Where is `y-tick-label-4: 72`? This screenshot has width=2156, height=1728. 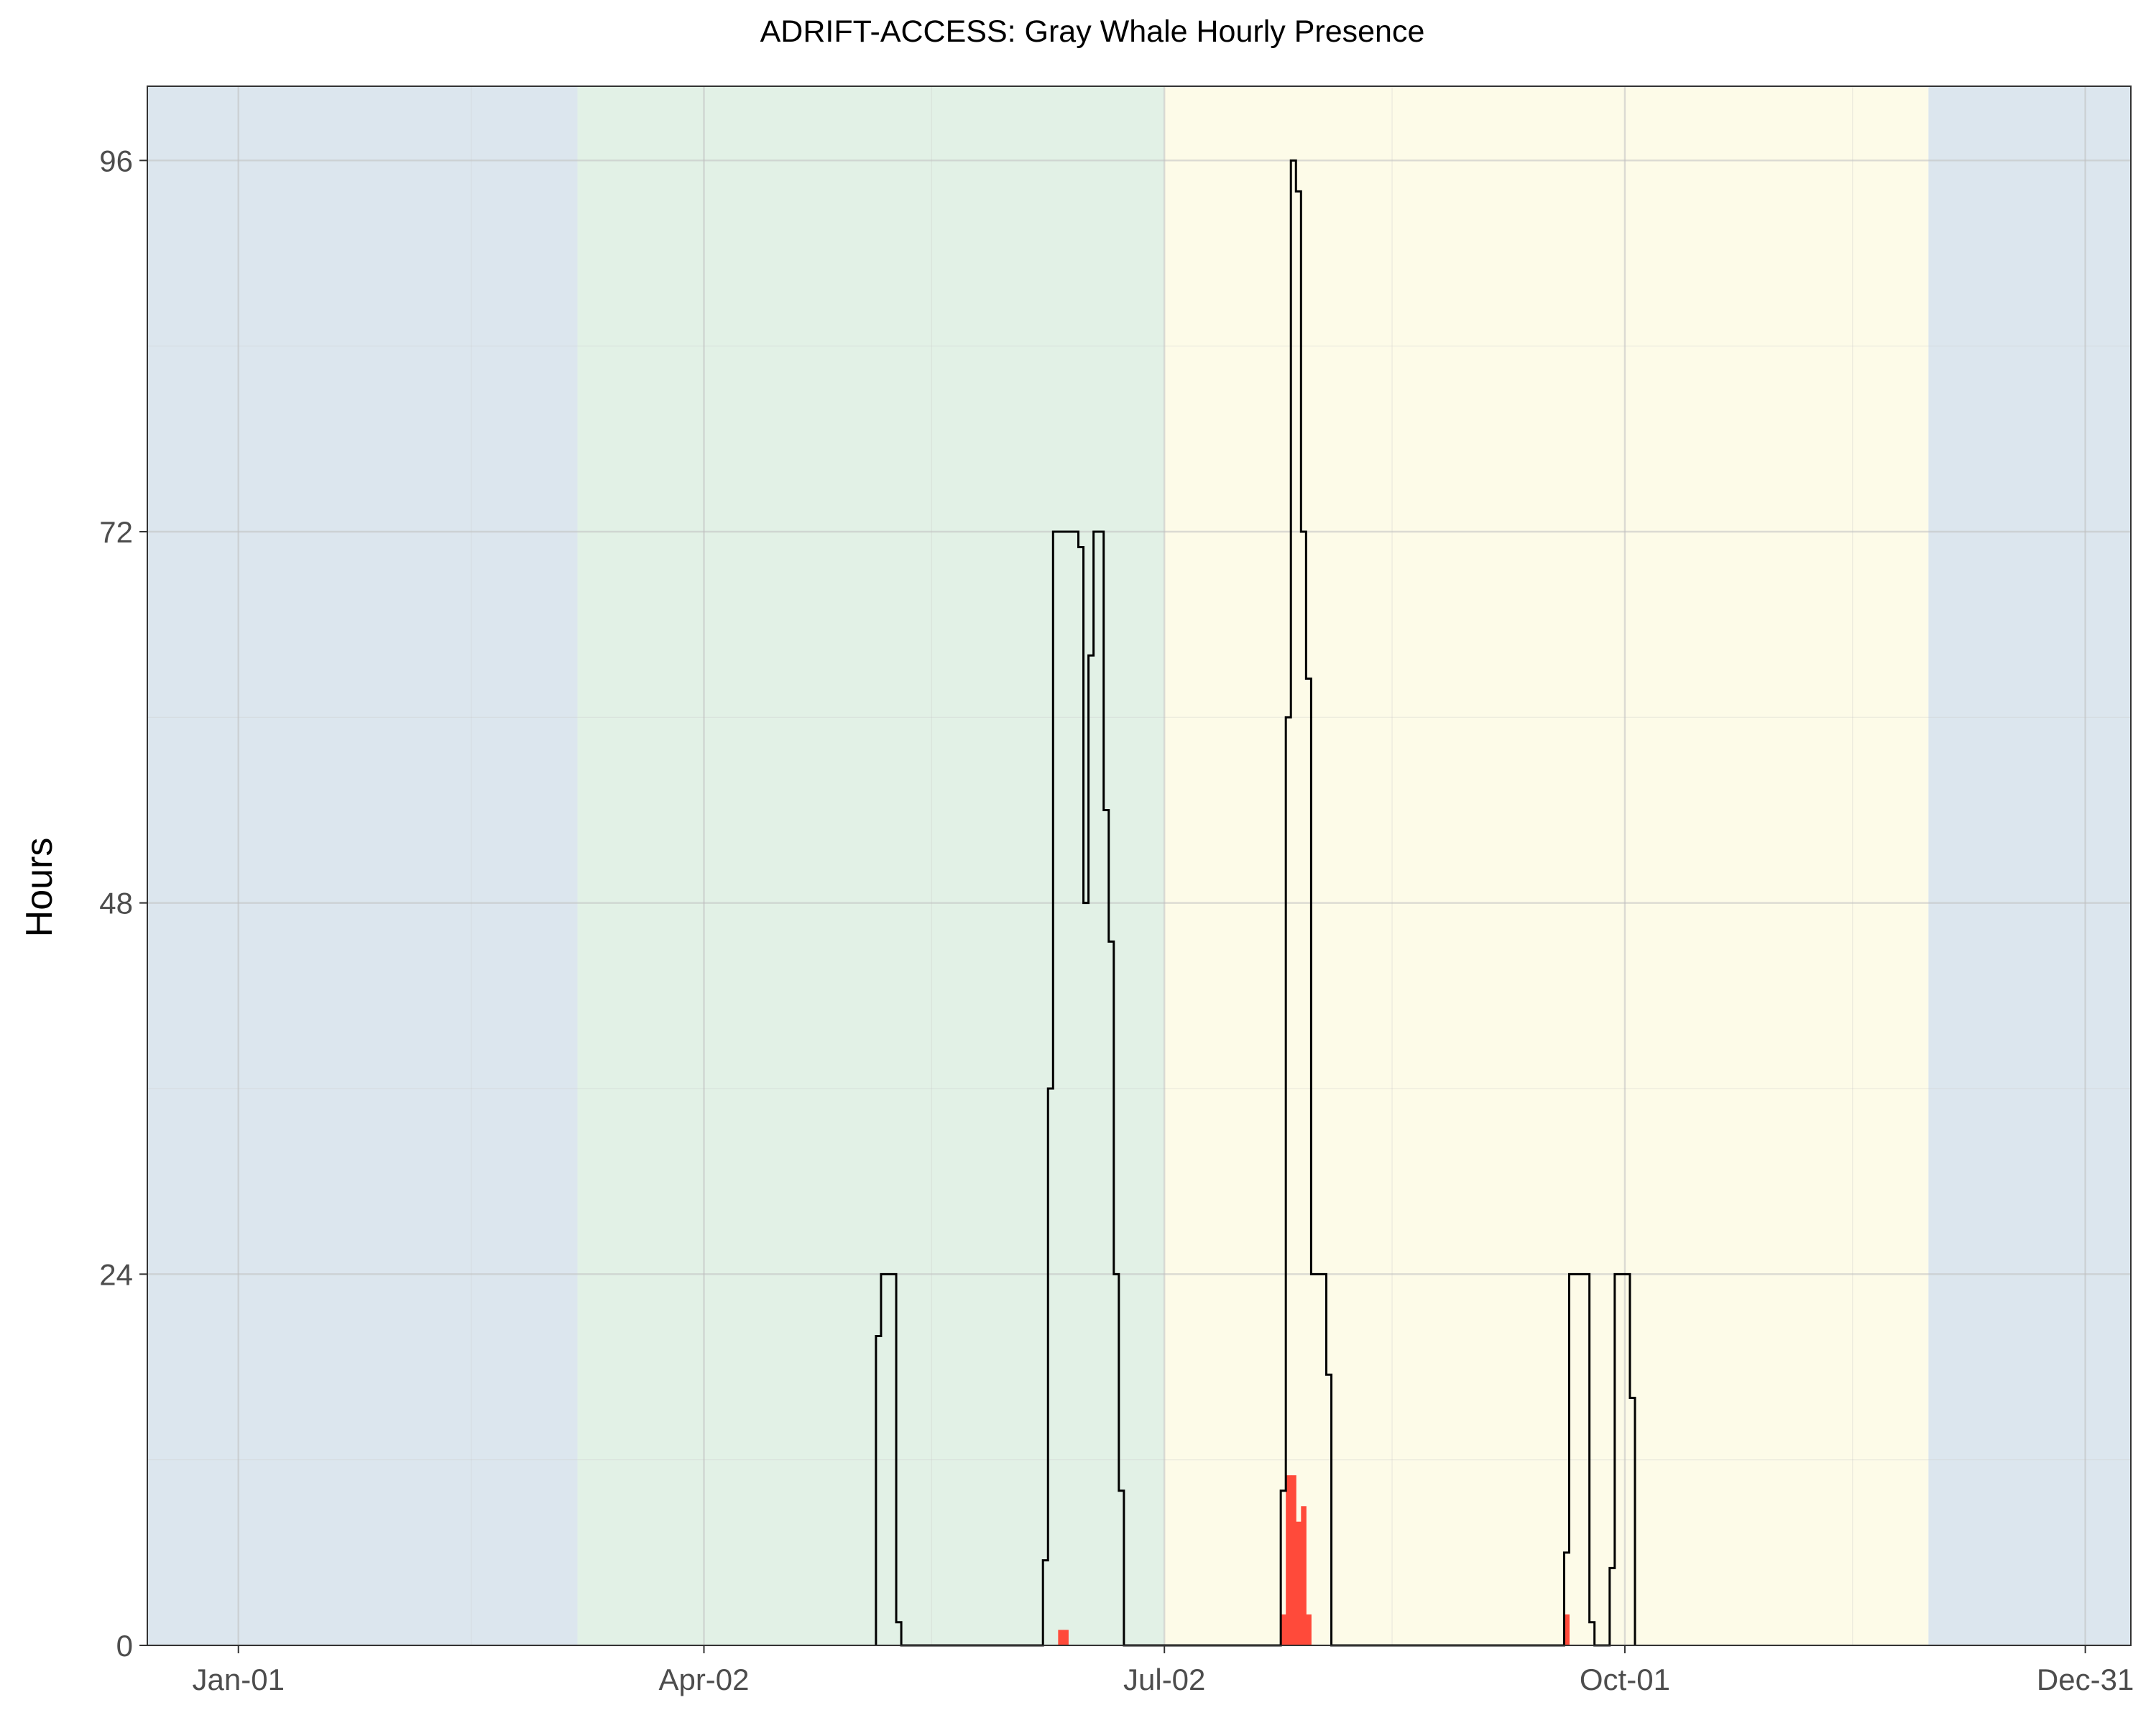
y-tick-label-4: 72 is located at coordinates (116, 532).